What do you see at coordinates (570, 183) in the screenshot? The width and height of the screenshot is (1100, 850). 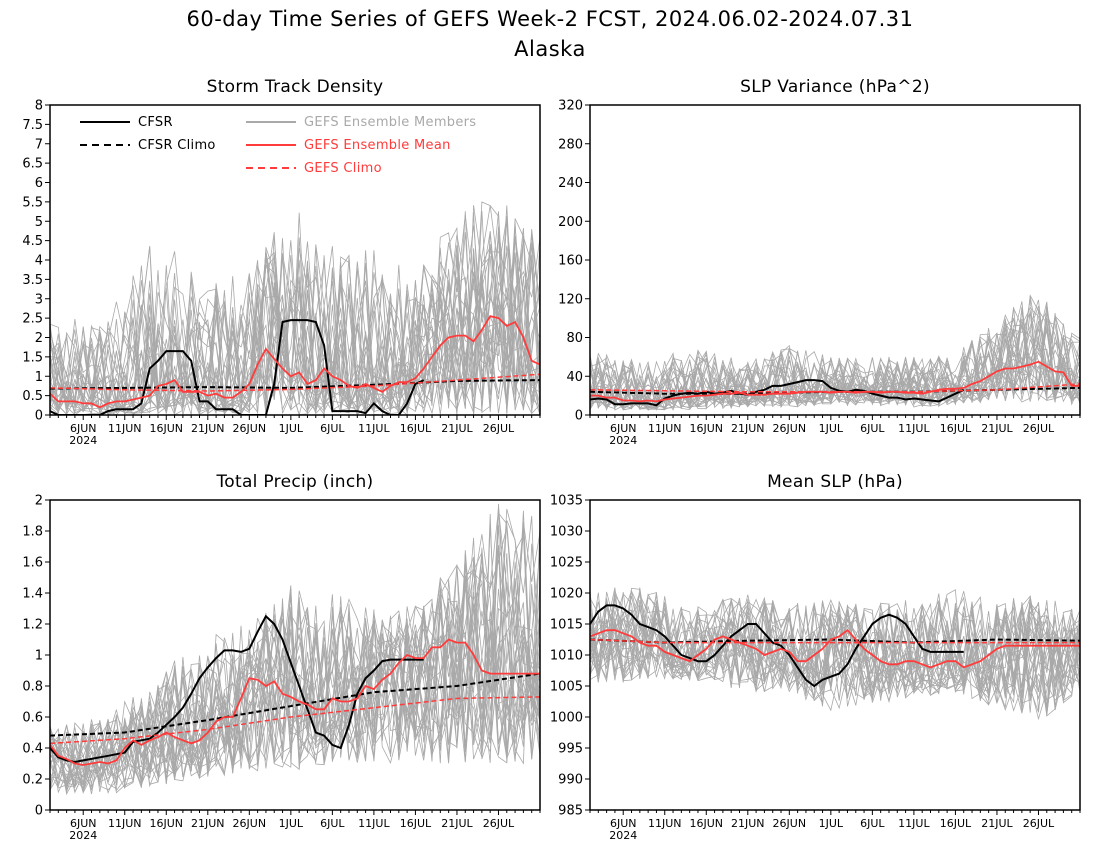 I see `y-tick-label: 240` at bounding box center [570, 183].